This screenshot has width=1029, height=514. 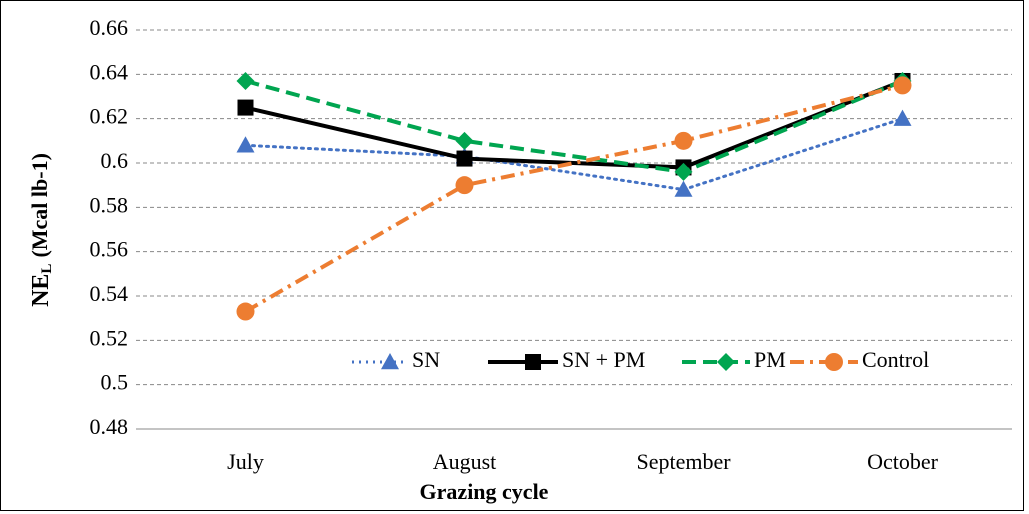 I want to click on y-axis-title: NEL (Mcal lb-1), so click(x=41, y=230).